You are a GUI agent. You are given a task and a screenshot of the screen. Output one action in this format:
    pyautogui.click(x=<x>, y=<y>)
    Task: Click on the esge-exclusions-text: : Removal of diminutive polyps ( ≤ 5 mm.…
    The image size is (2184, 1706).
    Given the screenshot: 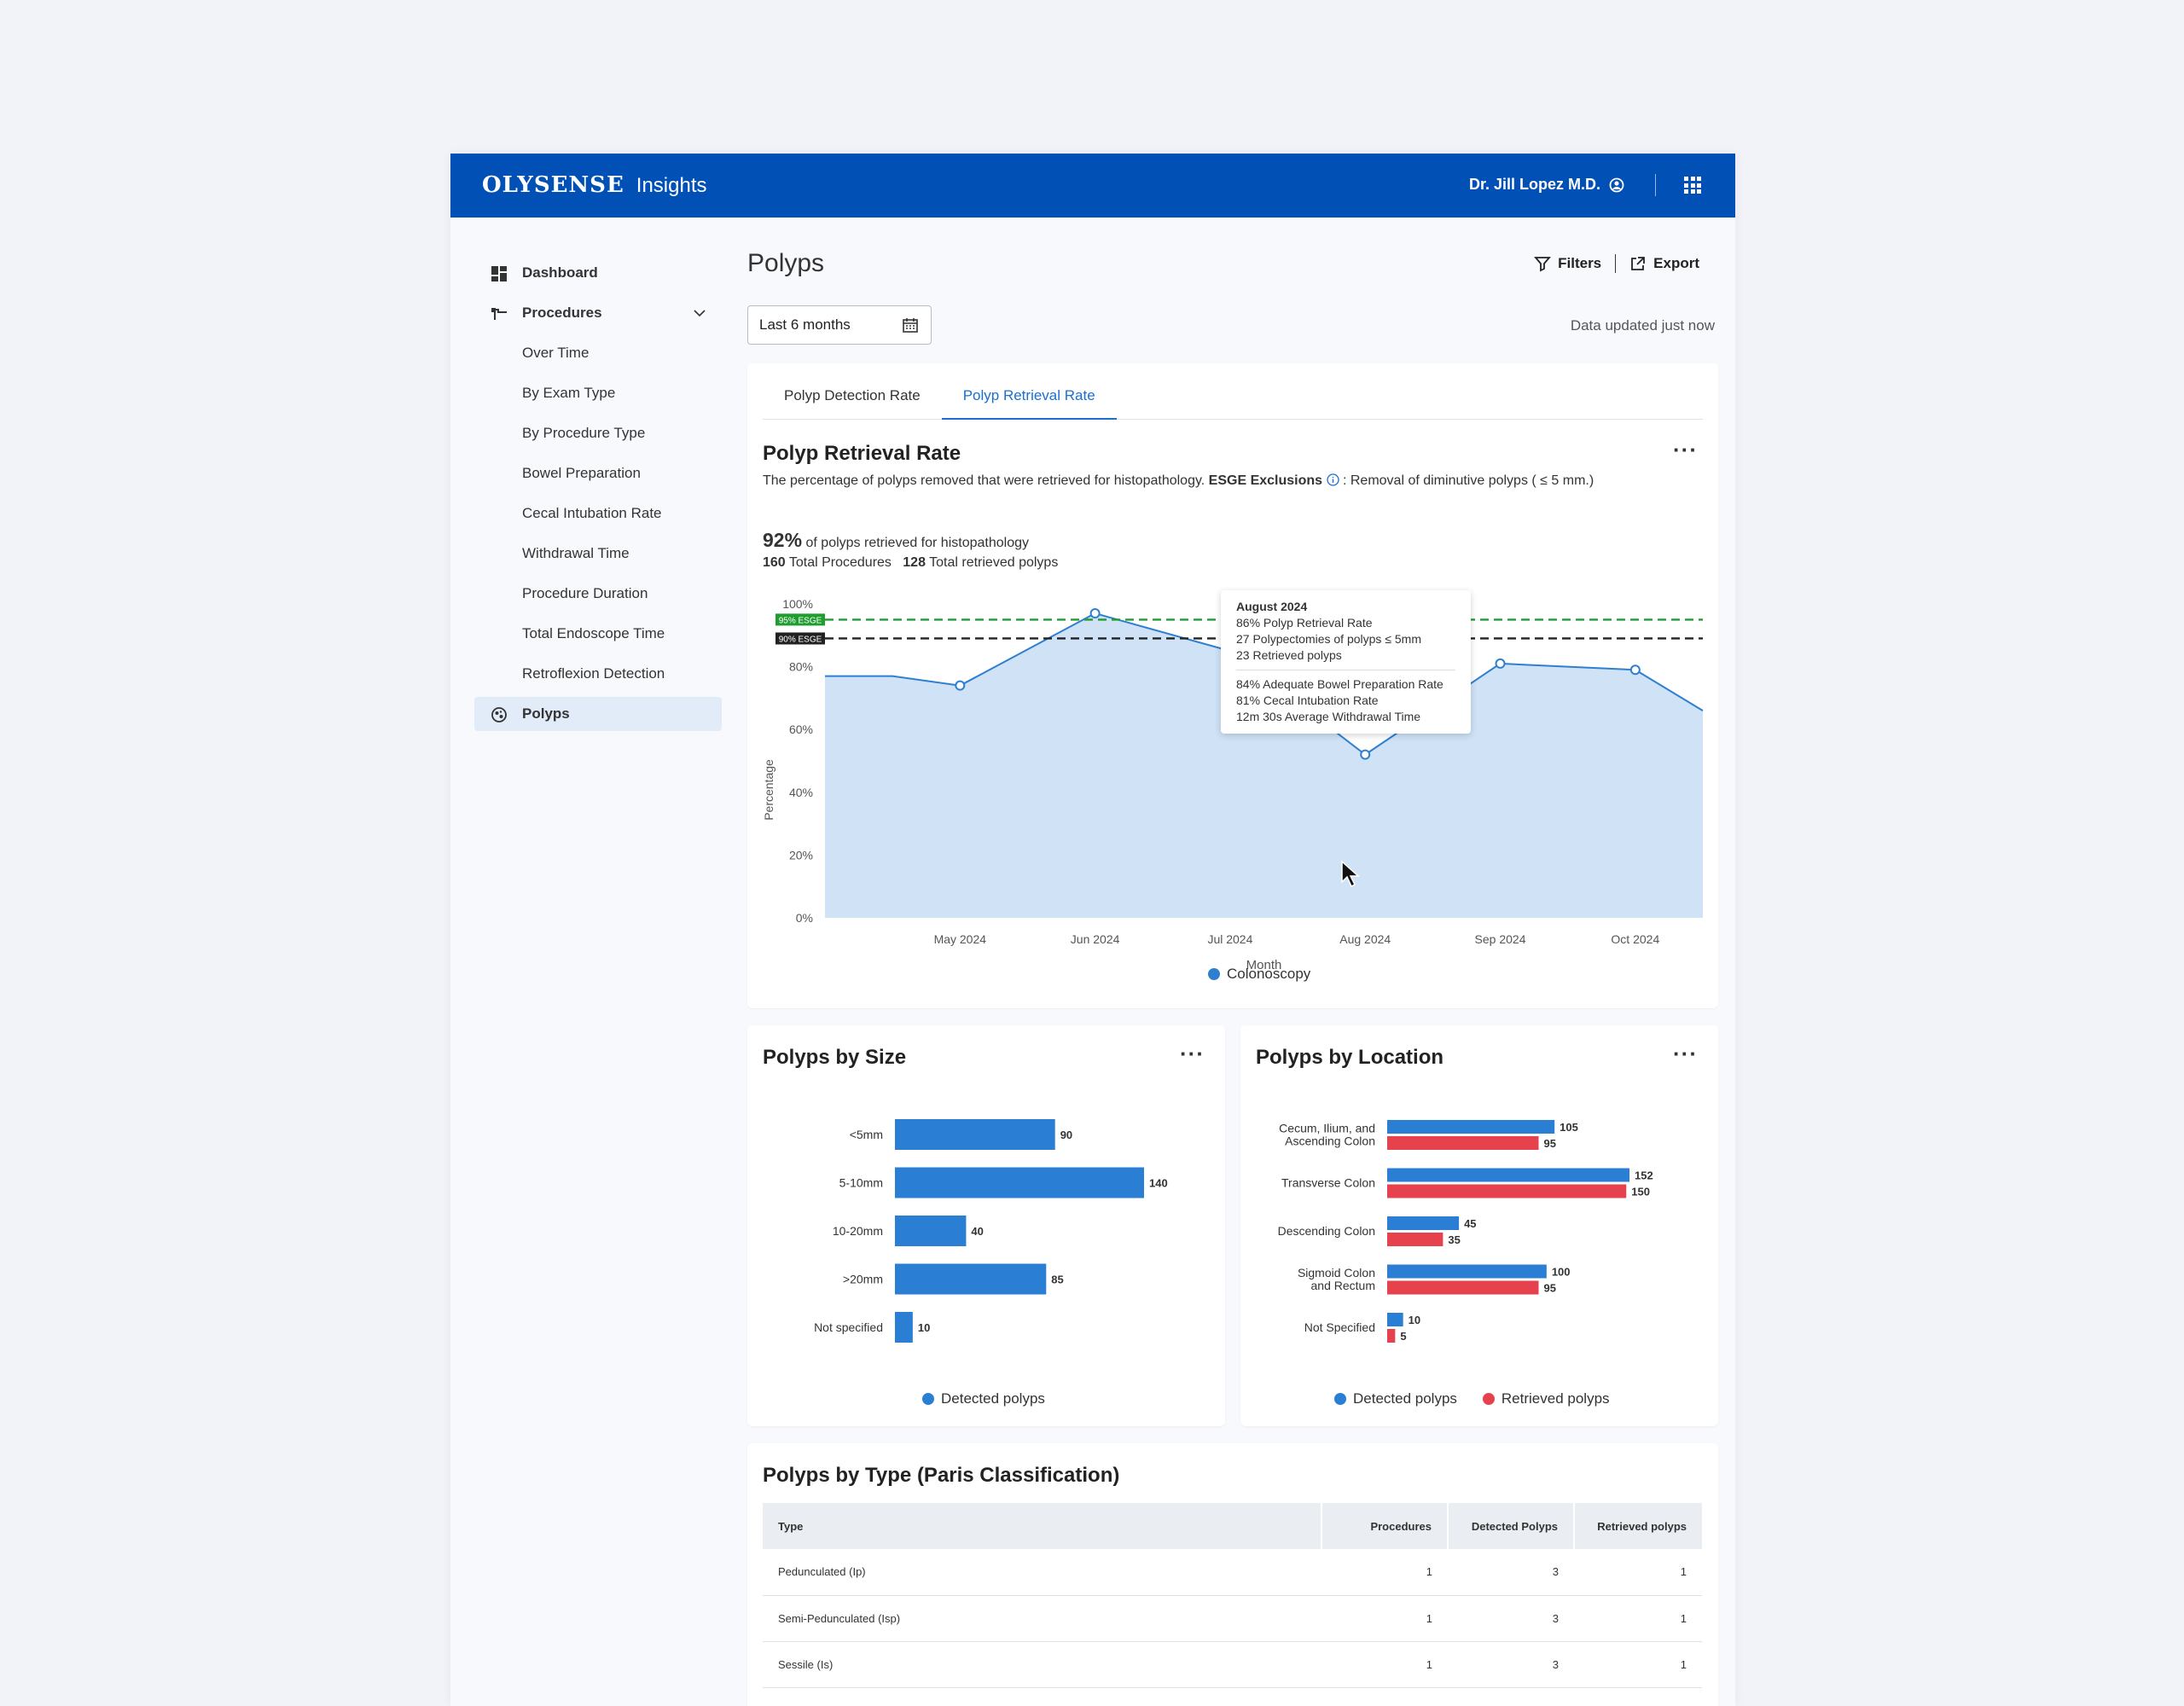 What is the action you would take?
    pyautogui.click(x=1468, y=481)
    